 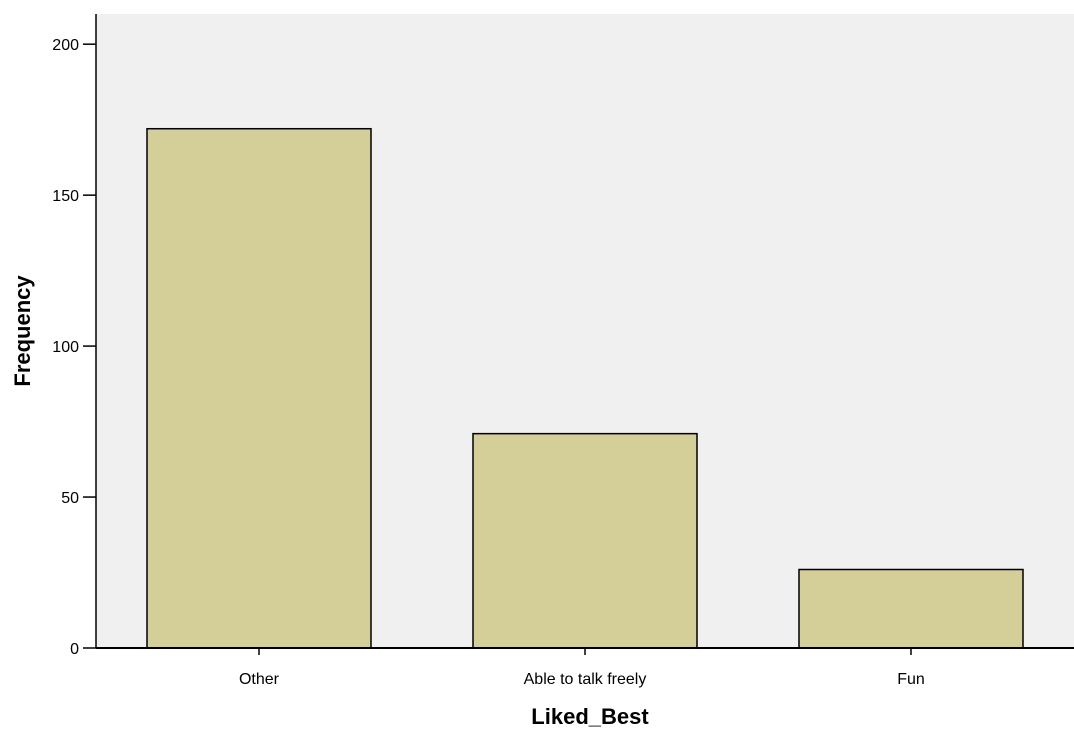 What do you see at coordinates (911, 608) in the screenshot?
I see `bar-fun` at bounding box center [911, 608].